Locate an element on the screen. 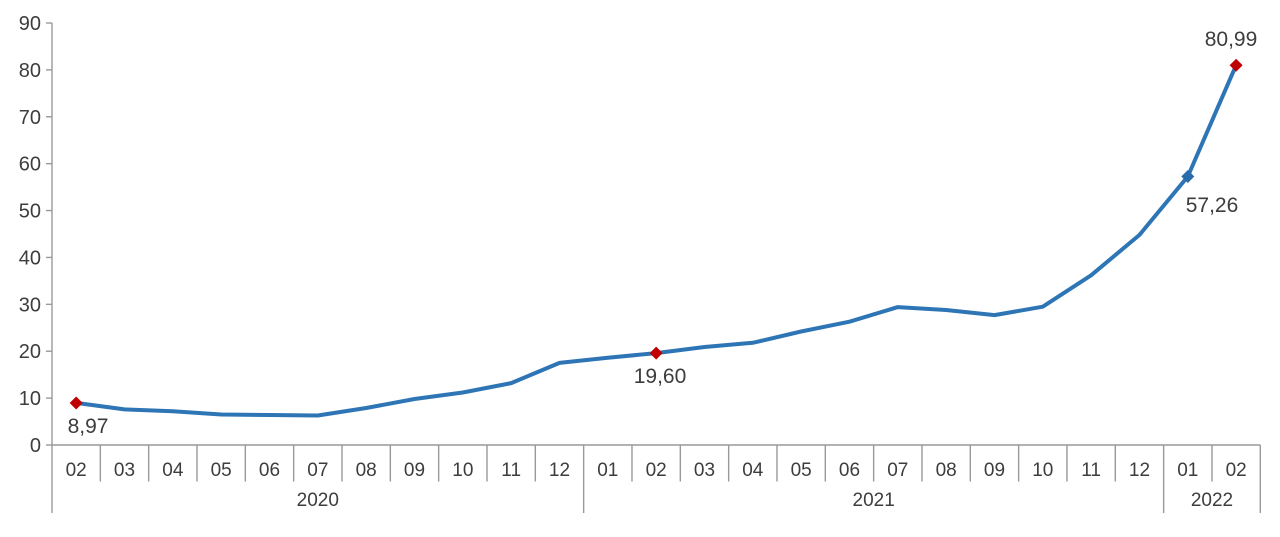 The height and width of the screenshot is (537, 1280). y-axis-tick-label: 80 is located at coordinates (30, 71).